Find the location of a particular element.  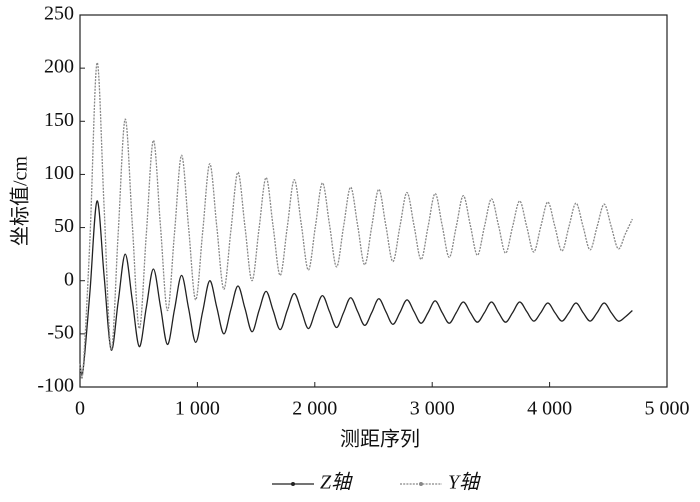

y-tick-label: 50 is located at coordinates (64, 226).